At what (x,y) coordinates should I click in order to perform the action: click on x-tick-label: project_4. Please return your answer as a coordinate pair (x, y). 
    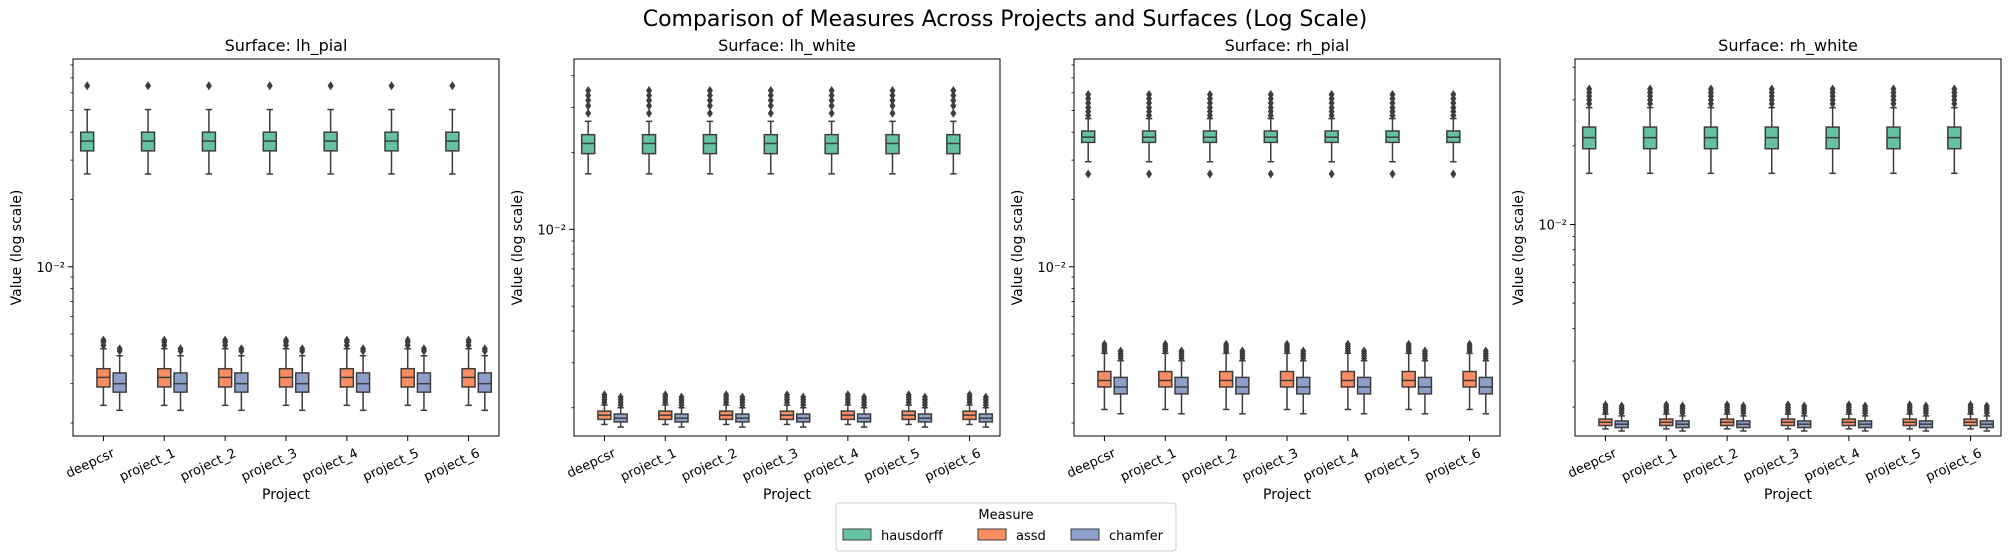
    Looking at the image, I should click on (330, 465).